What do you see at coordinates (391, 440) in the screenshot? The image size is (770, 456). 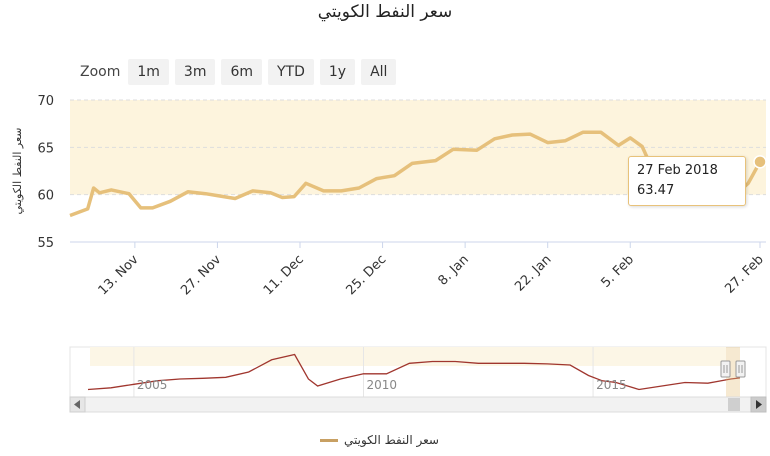 I see `legend-label: سعر النفط الكويتي` at bounding box center [391, 440].